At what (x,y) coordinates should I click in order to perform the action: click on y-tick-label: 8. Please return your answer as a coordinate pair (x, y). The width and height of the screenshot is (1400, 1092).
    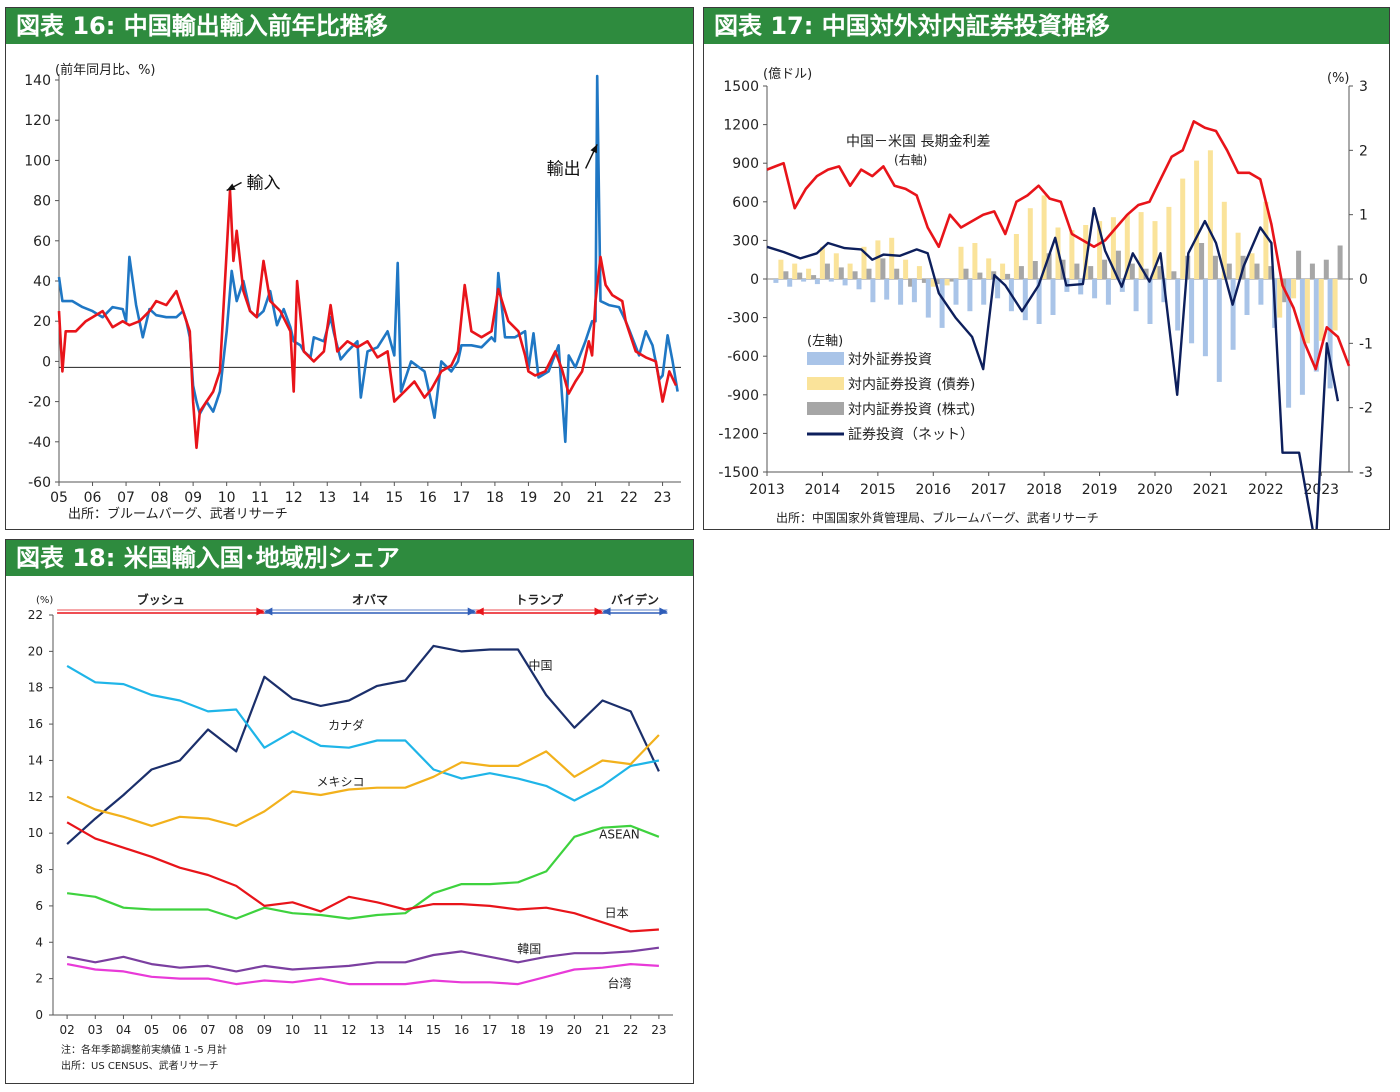
    Looking at the image, I should click on (39, 870).